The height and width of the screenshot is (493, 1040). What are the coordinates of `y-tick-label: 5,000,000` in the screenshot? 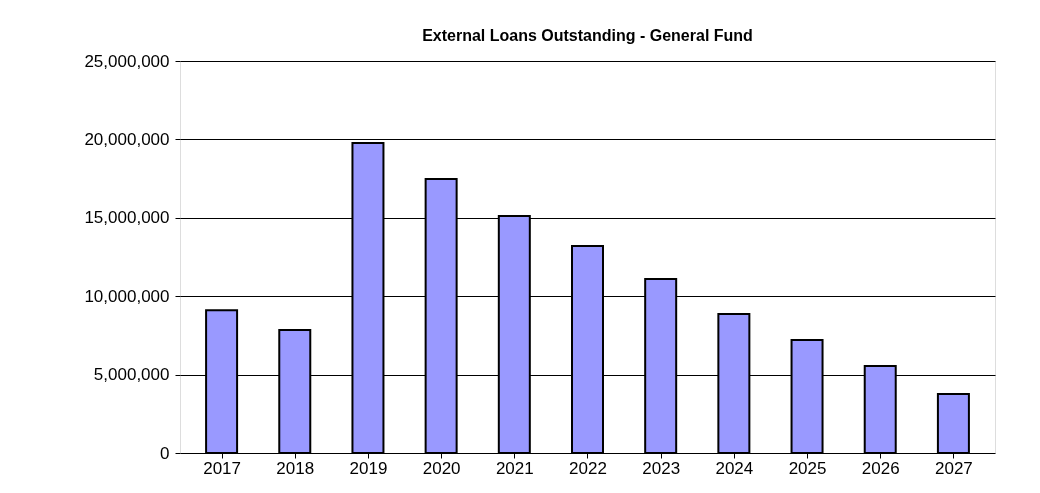 It's located at (131, 375).